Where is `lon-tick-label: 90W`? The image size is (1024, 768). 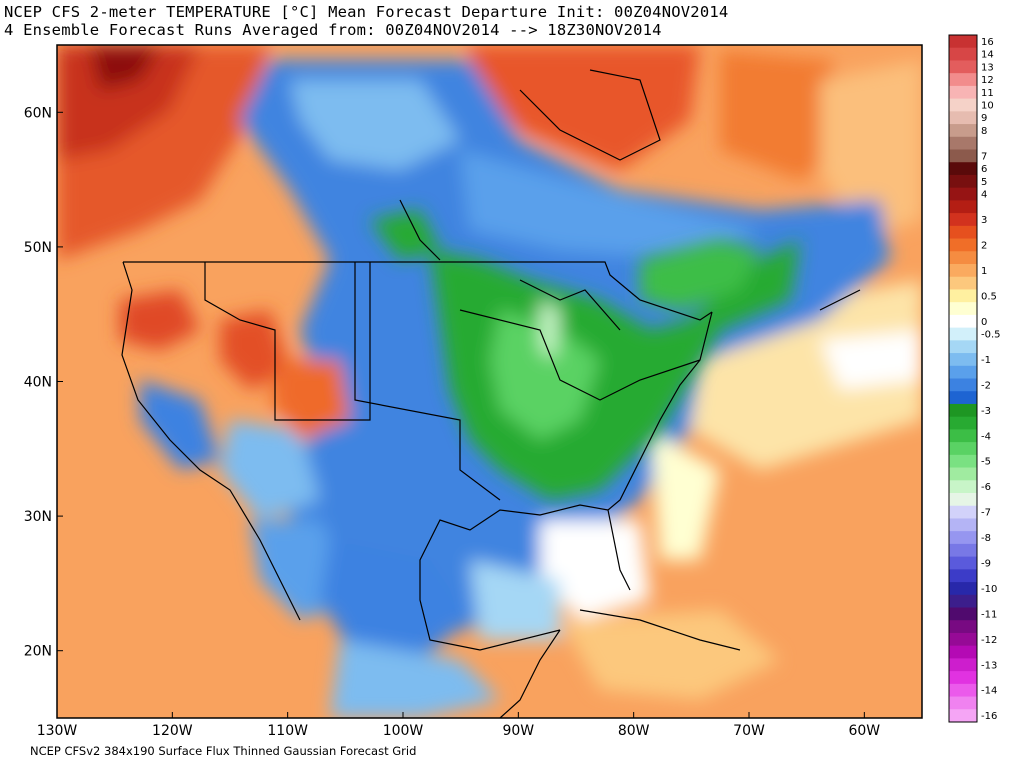 lon-tick-label: 90W is located at coordinates (518, 731).